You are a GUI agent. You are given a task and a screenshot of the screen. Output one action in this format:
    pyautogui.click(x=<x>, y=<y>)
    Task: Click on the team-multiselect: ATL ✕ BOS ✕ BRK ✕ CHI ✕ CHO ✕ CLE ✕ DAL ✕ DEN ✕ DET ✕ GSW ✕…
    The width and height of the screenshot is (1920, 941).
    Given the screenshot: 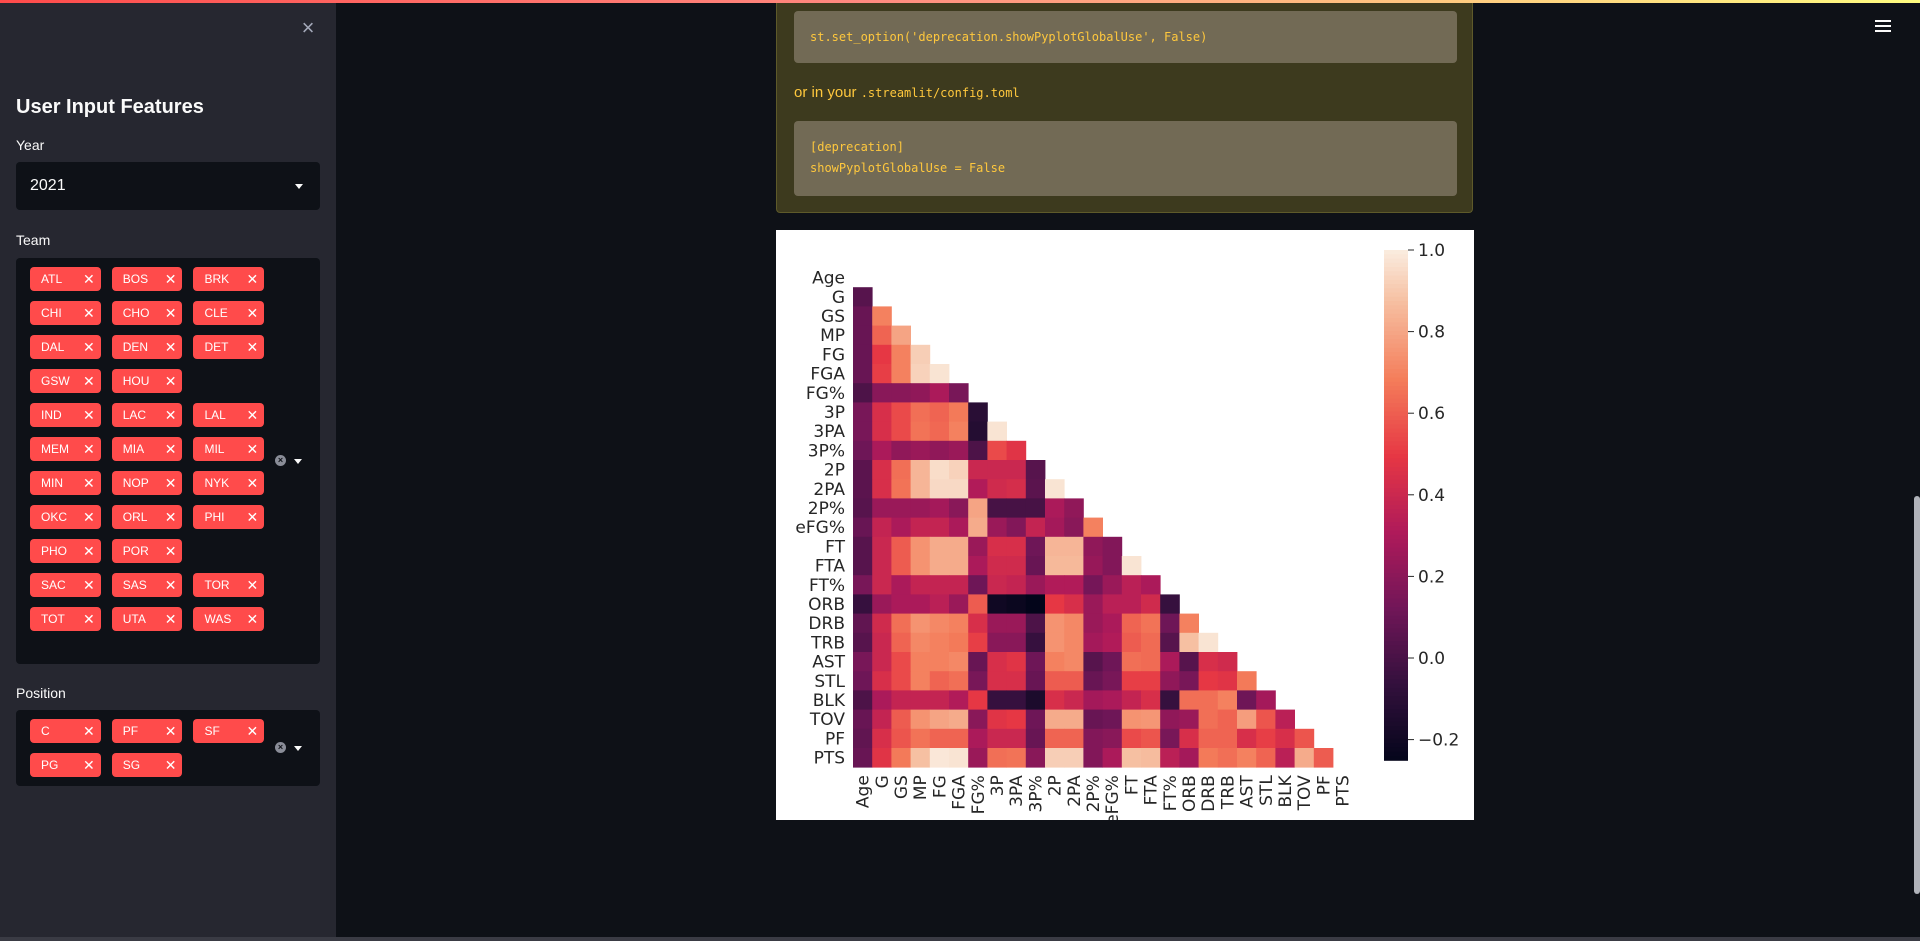 What is the action you would take?
    pyautogui.click(x=168, y=461)
    